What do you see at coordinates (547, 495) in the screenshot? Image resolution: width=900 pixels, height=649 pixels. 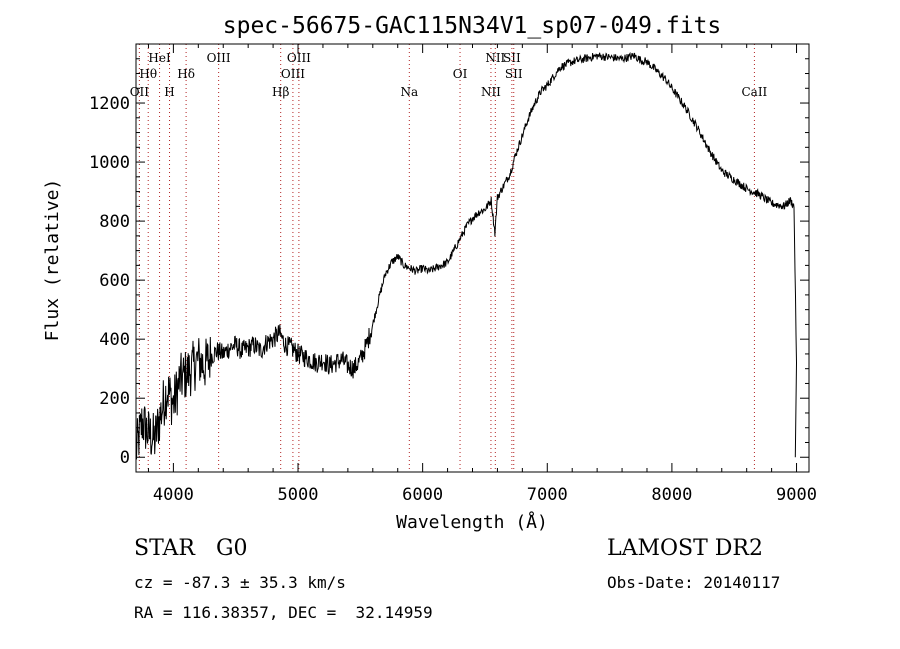 I see `x-tick-label: 7000` at bounding box center [547, 495].